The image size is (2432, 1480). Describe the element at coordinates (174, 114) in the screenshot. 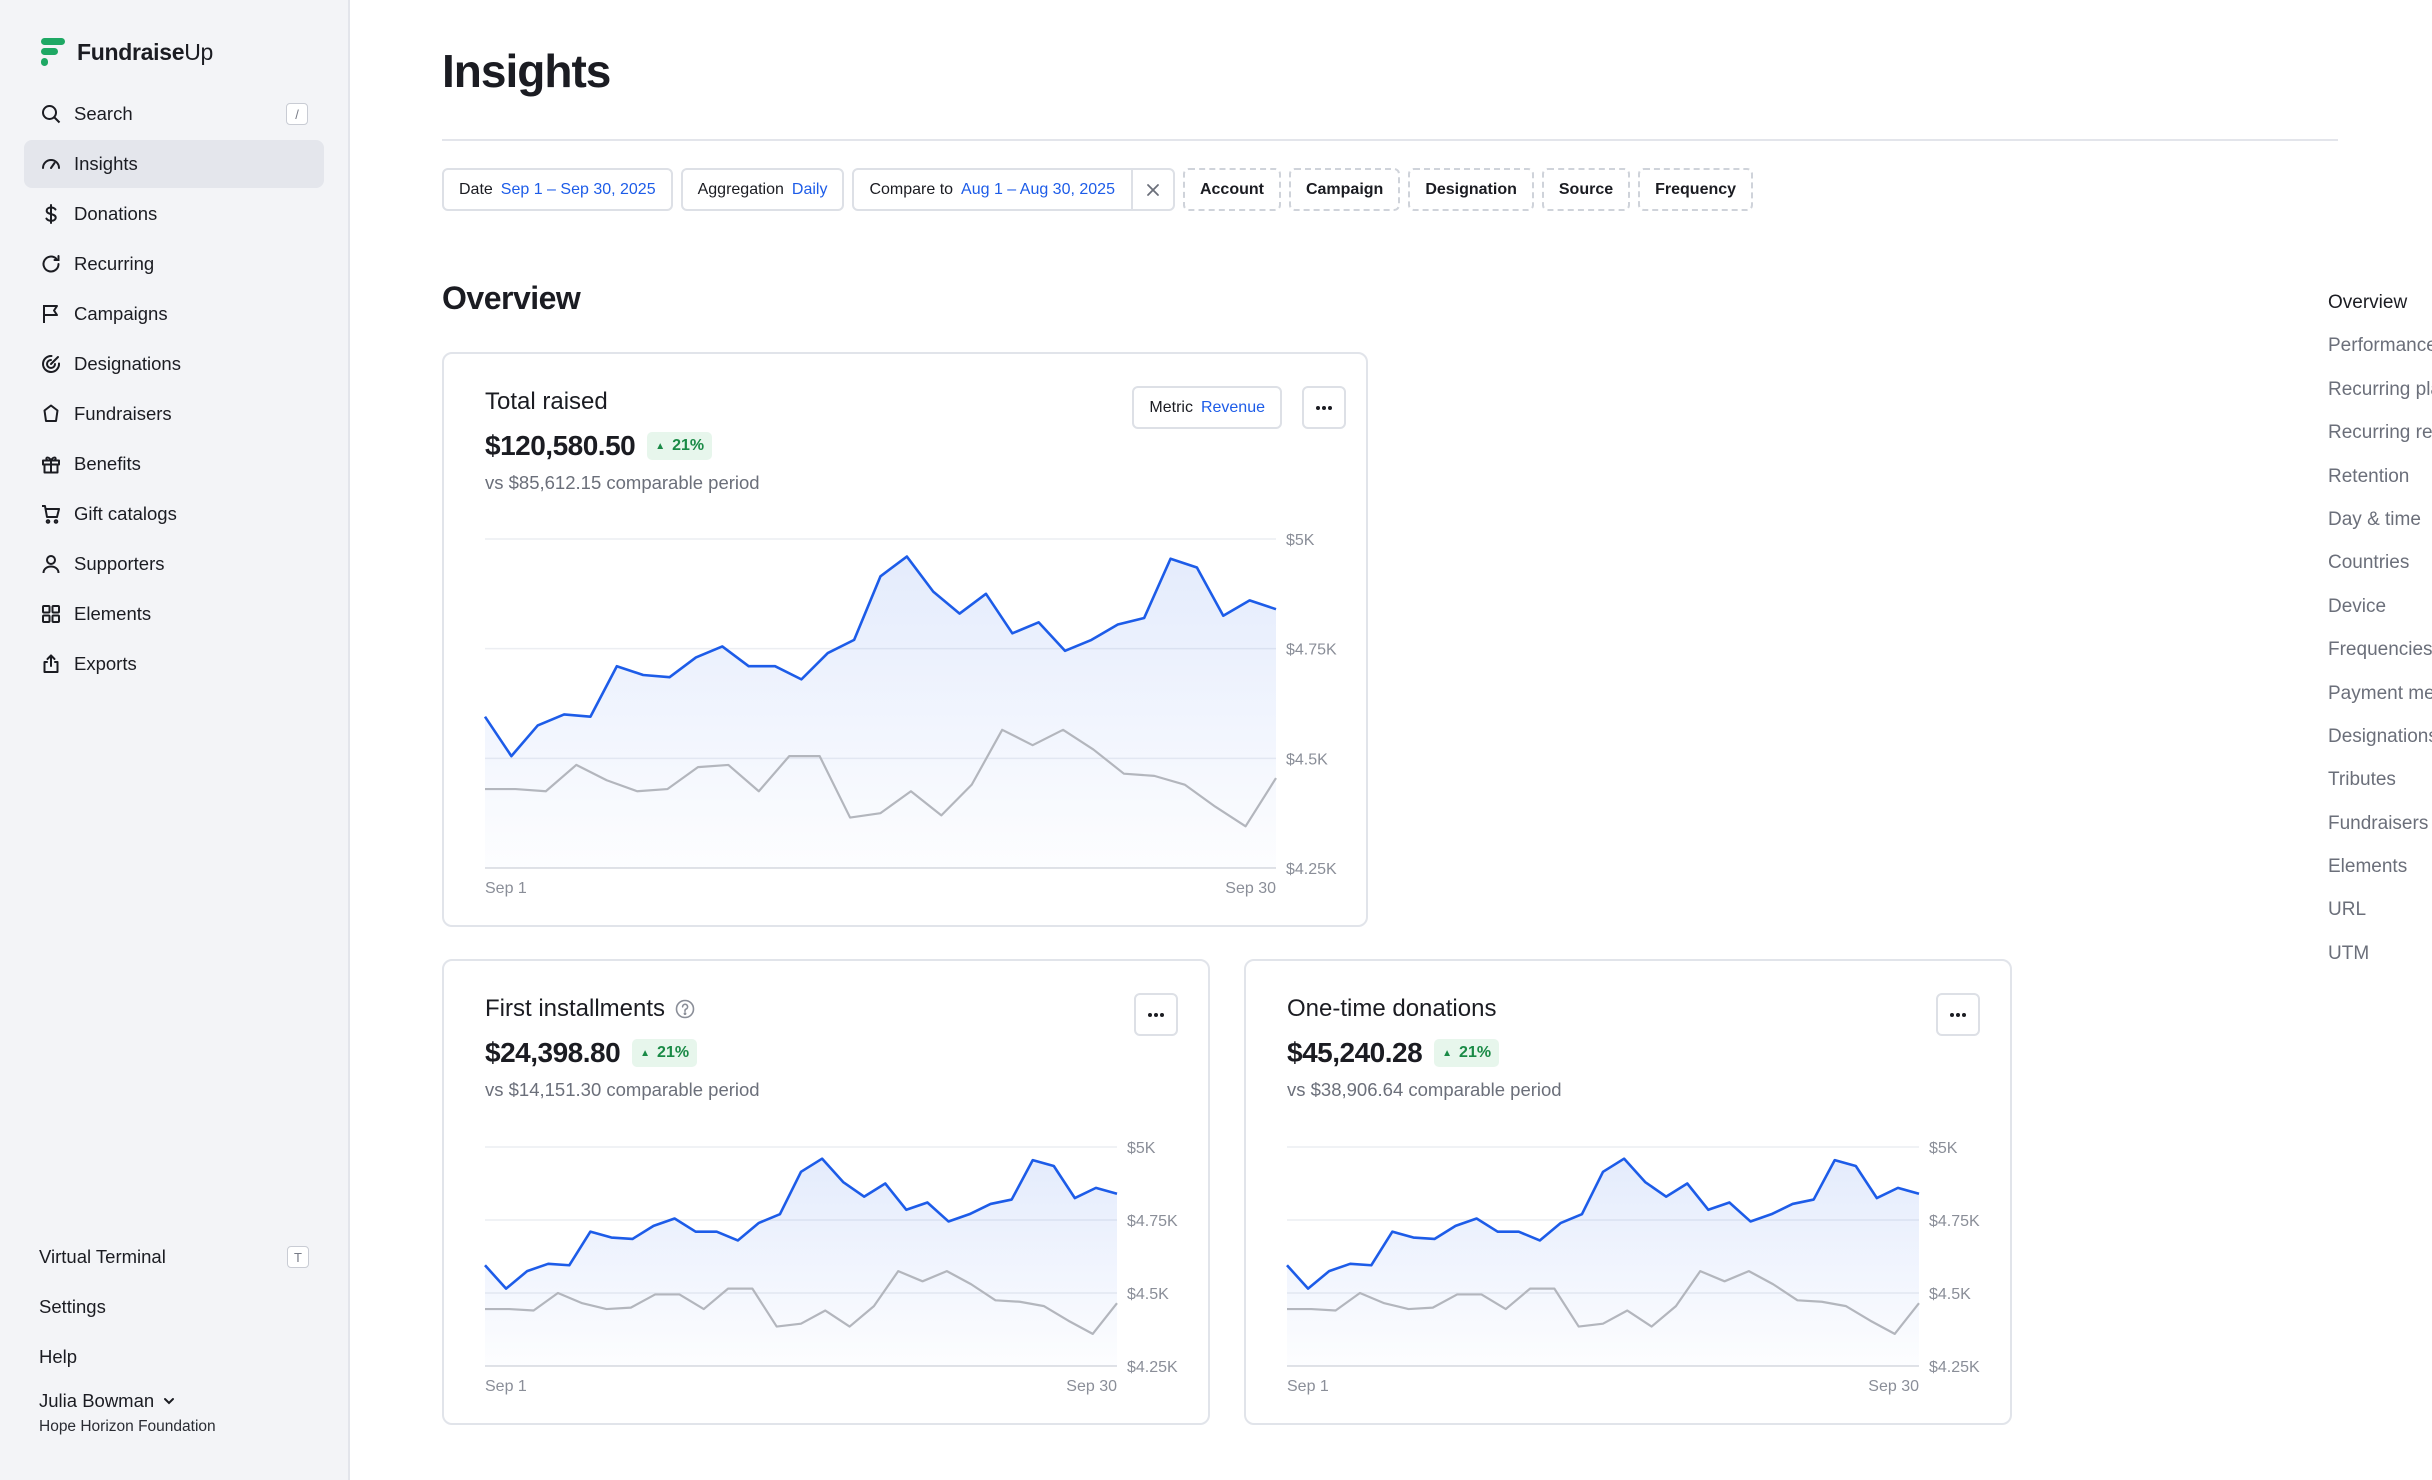

I see `sidebar-item-search: Search /` at that location.